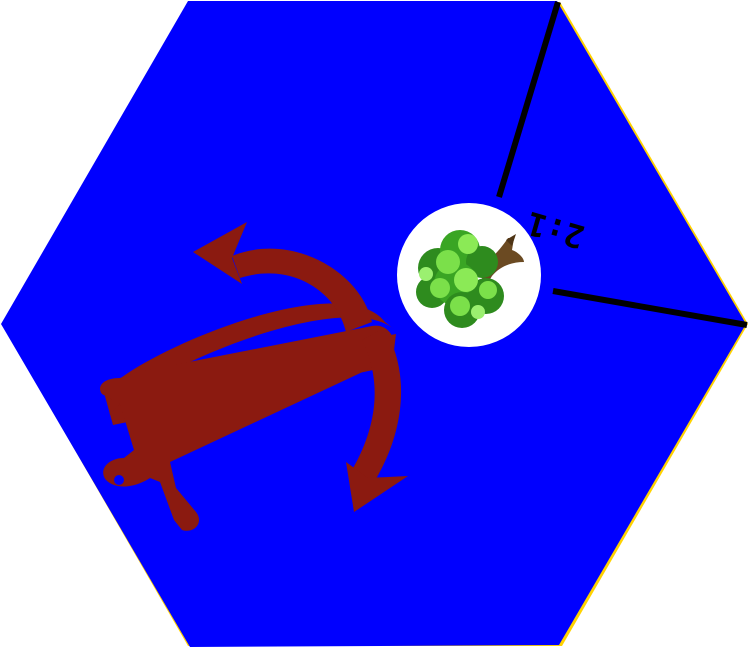  I want to click on port-divider-line-lower, so click(650, 308).